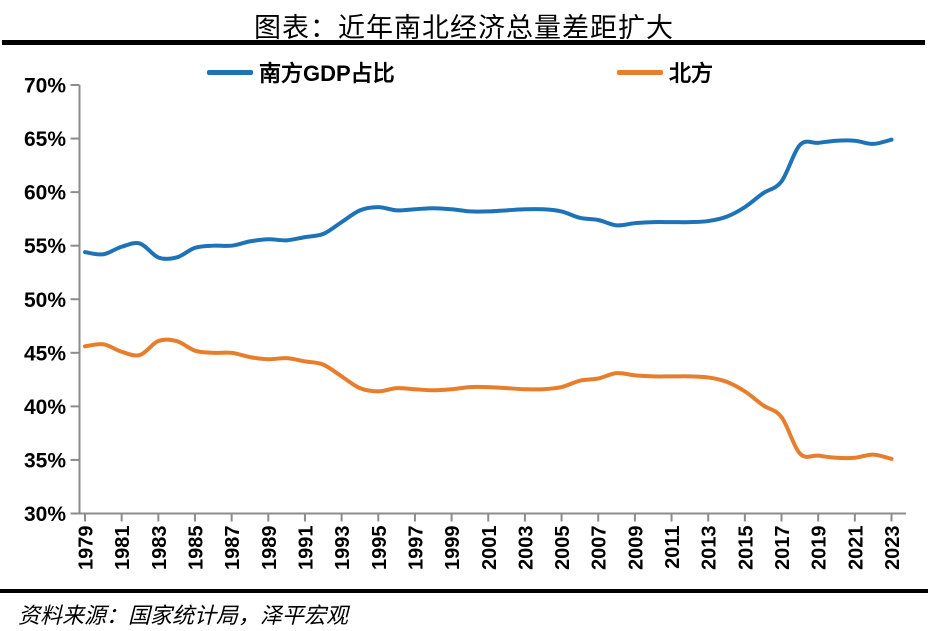 This screenshot has width=928, height=631. Describe the element at coordinates (270, 548) in the screenshot. I see `x-tick-label: 1989` at that location.